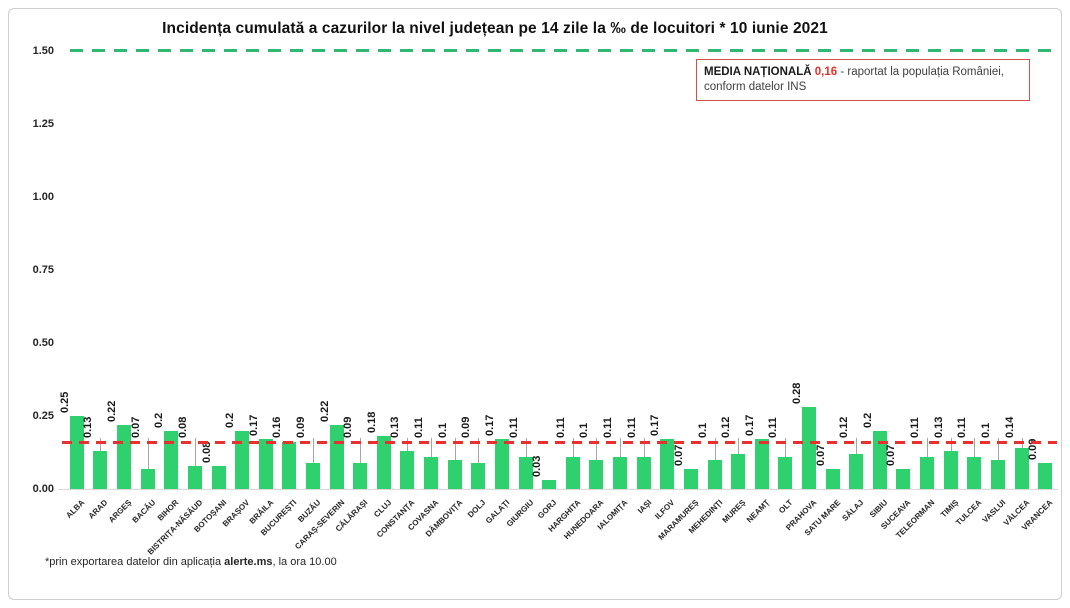  What do you see at coordinates (714, 474) in the screenshot?
I see `bar-mehedinți` at bounding box center [714, 474].